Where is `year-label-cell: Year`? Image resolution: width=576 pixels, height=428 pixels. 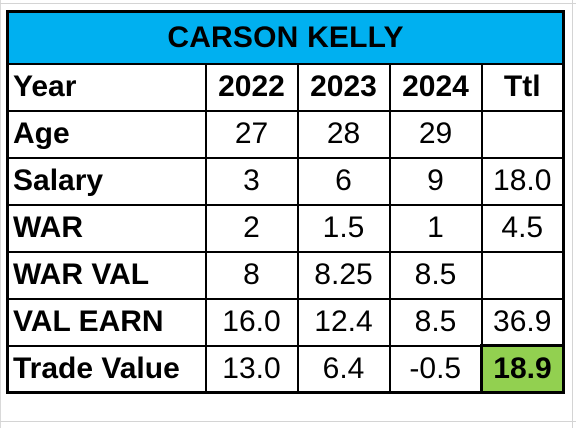 year-label-cell: Year is located at coordinates (106, 87).